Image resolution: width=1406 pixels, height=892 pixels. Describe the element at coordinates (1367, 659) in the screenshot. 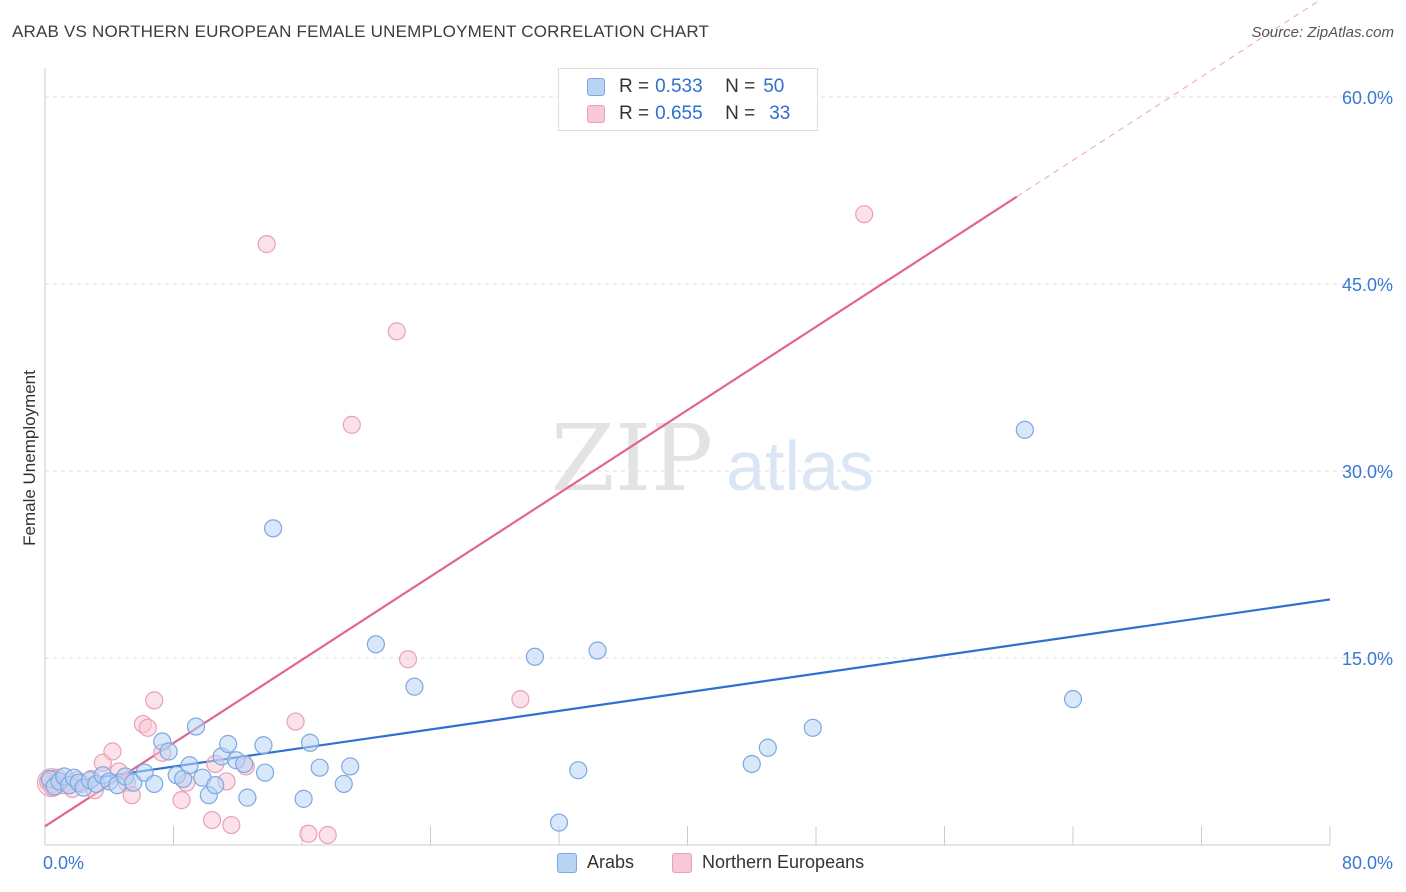

I see `y-tick-label: 15.0%` at that location.